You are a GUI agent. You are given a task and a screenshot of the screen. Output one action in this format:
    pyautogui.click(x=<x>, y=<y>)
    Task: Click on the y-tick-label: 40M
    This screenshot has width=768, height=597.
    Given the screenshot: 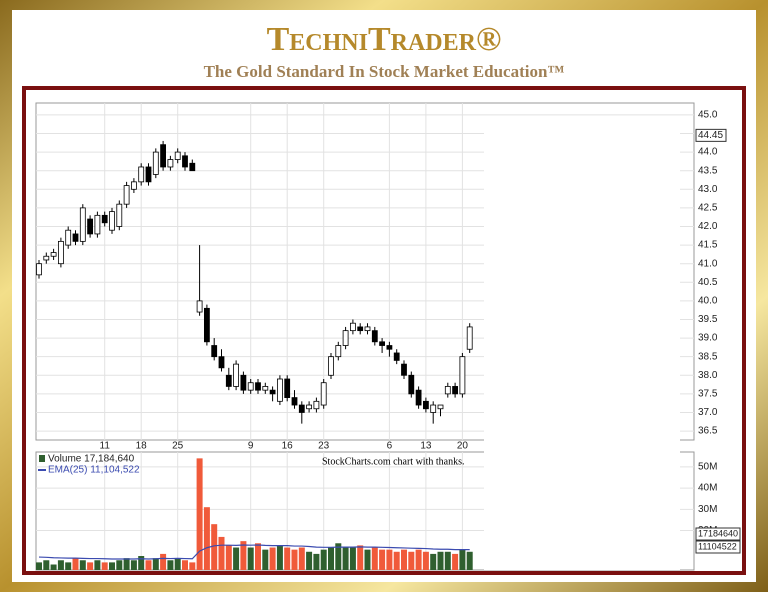 What is the action you would take?
    pyautogui.click(x=707, y=488)
    